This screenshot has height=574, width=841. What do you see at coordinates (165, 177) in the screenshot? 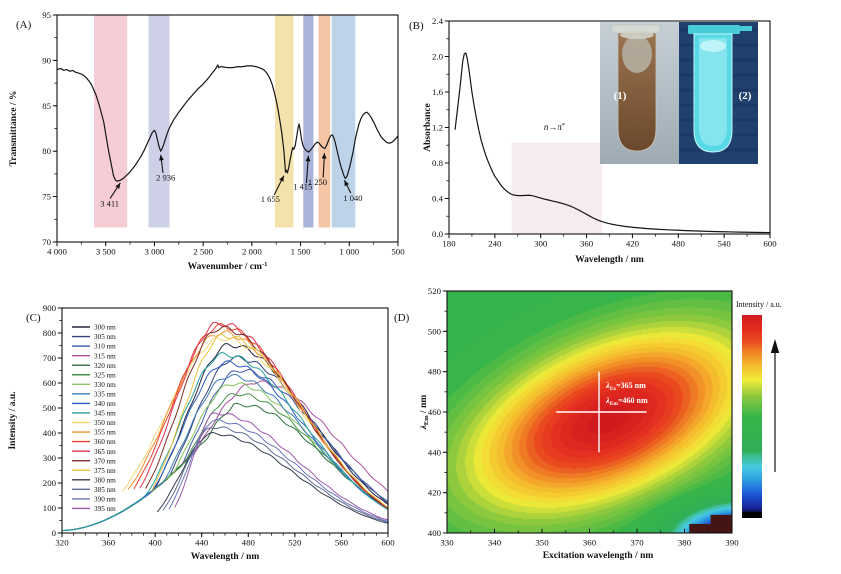
I see `svg-text: 2 936` at bounding box center [165, 177].